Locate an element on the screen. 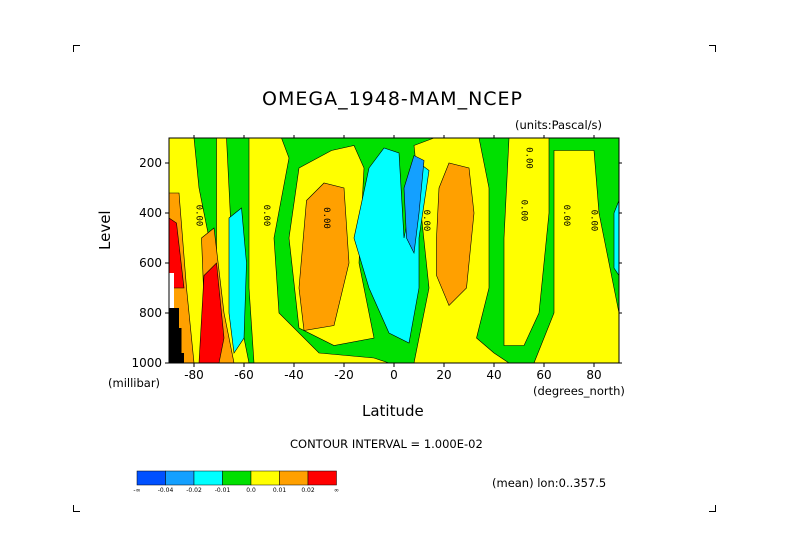  colorbar-label: ∞ is located at coordinates (336, 490).